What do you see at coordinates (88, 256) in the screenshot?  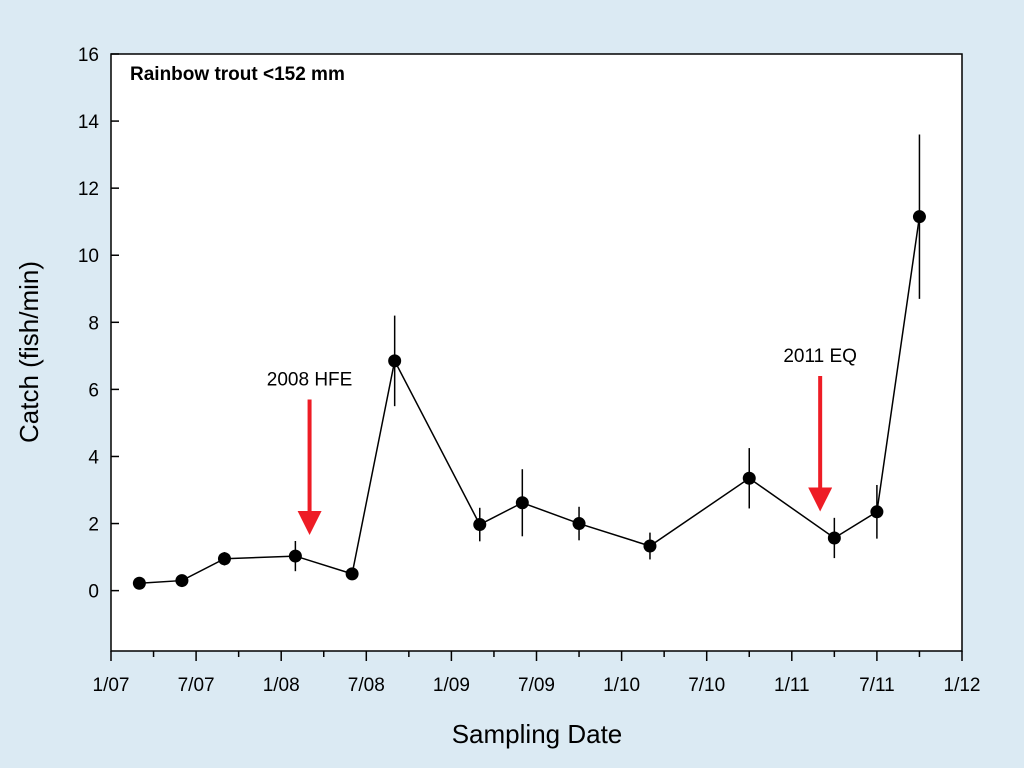 I see `y-tick-label-10: 10` at bounding box center [88, 256].